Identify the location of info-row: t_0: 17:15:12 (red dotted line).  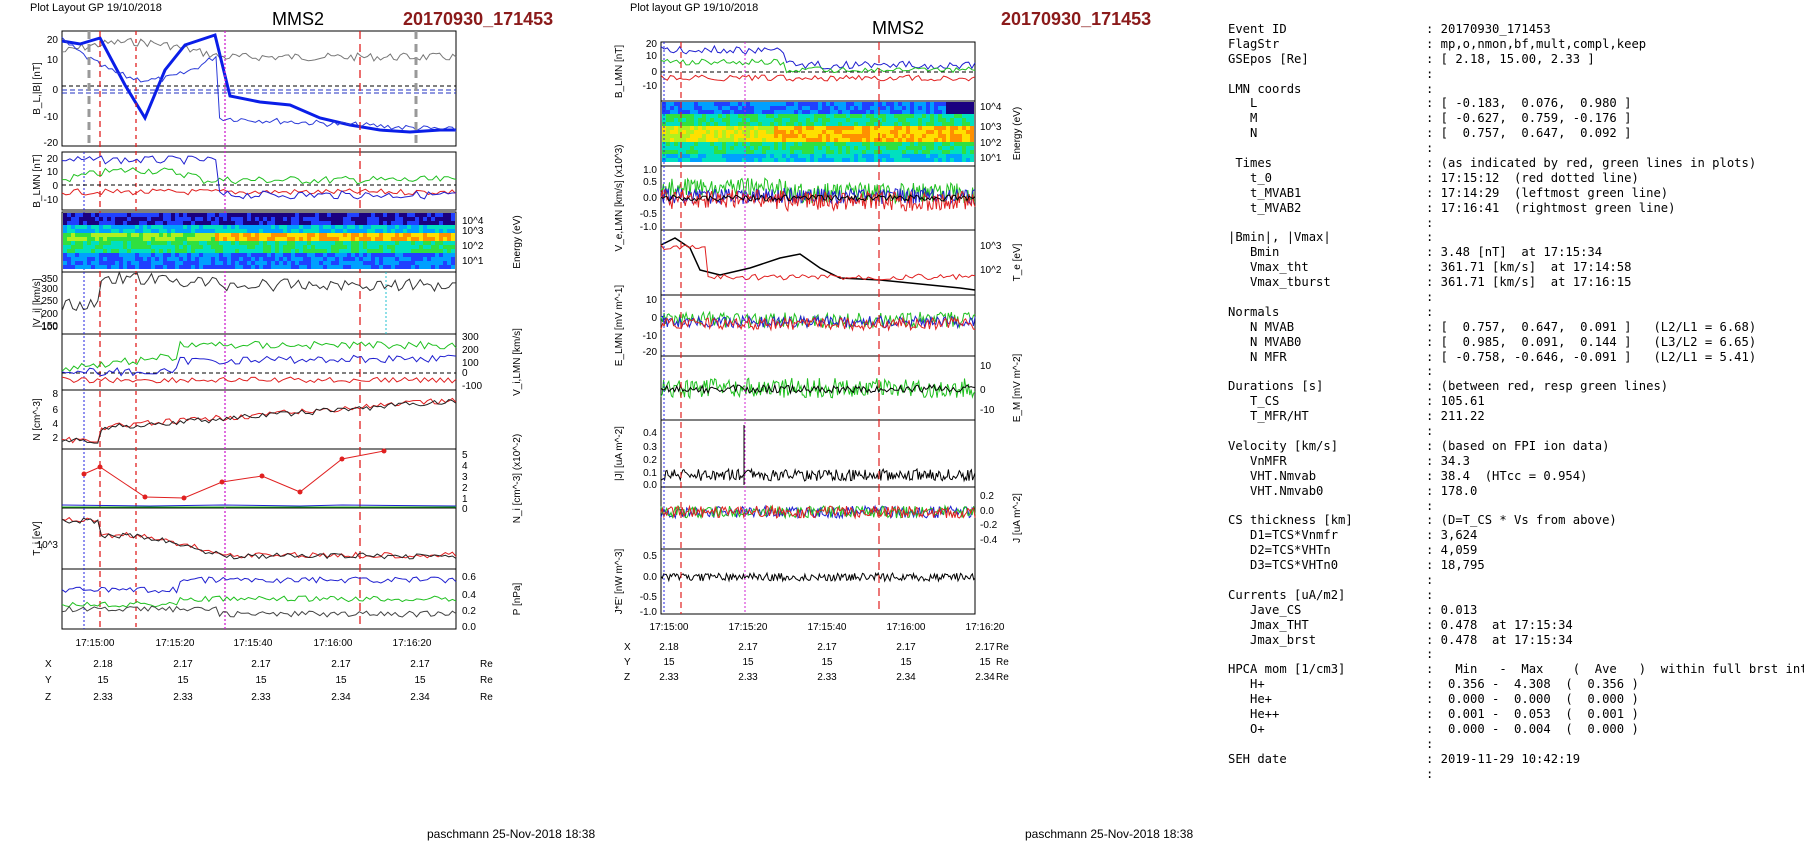
(1516, 178).